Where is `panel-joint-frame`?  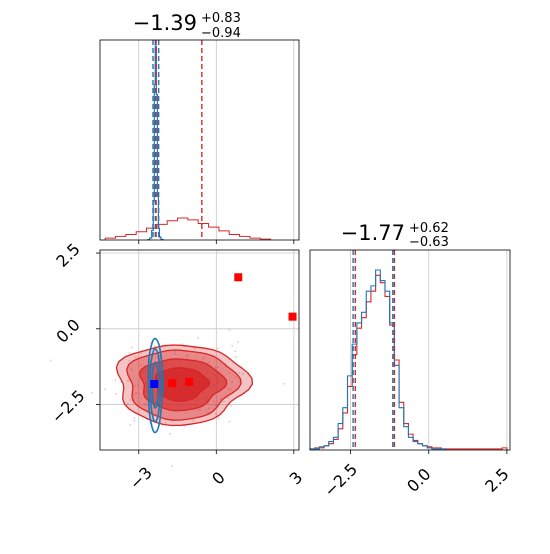 panel-joint-frame is located at coordinates (199, 350).